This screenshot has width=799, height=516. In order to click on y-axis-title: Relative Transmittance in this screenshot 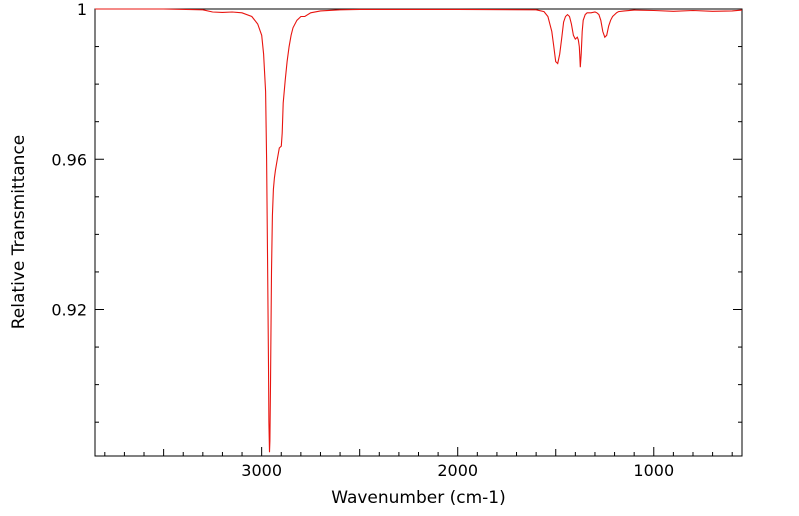, I will do `click(19, 232)`.